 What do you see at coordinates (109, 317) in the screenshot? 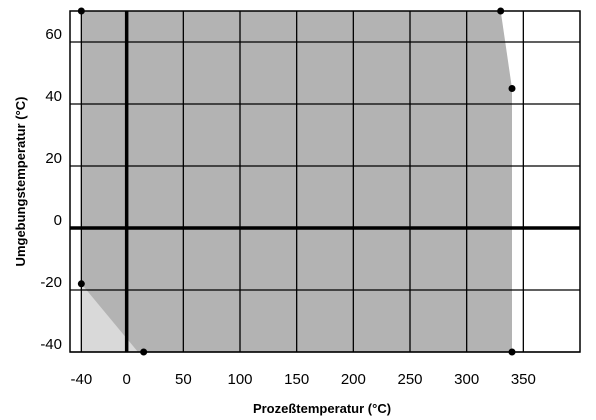
I see `extended-operating-region` at bounding box center [109, 317].